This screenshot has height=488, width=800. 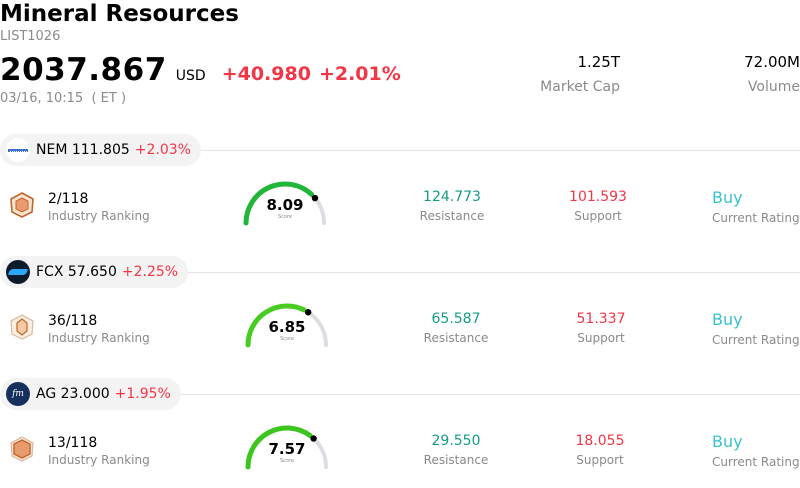 I want to click on resistance-metric: 29.550 Resistance, so click(x=456, y=450).